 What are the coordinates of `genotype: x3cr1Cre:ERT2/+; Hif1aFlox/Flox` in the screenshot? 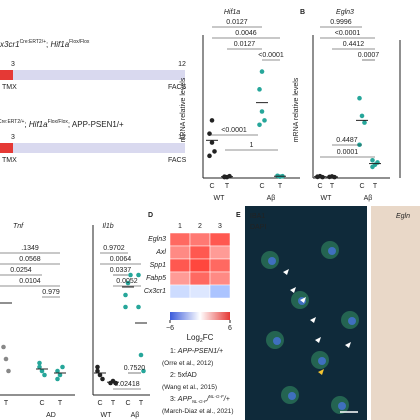 It's located at (45, 44).